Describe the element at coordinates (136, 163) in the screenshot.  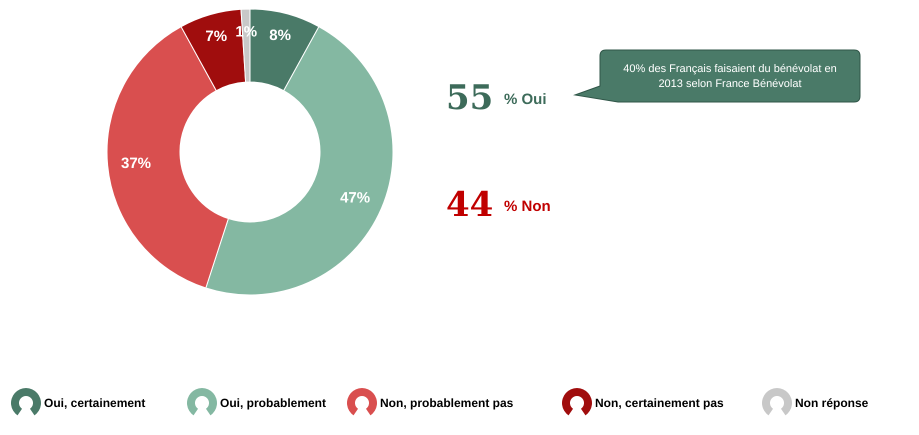
I see `data-label: 37%` at that location.